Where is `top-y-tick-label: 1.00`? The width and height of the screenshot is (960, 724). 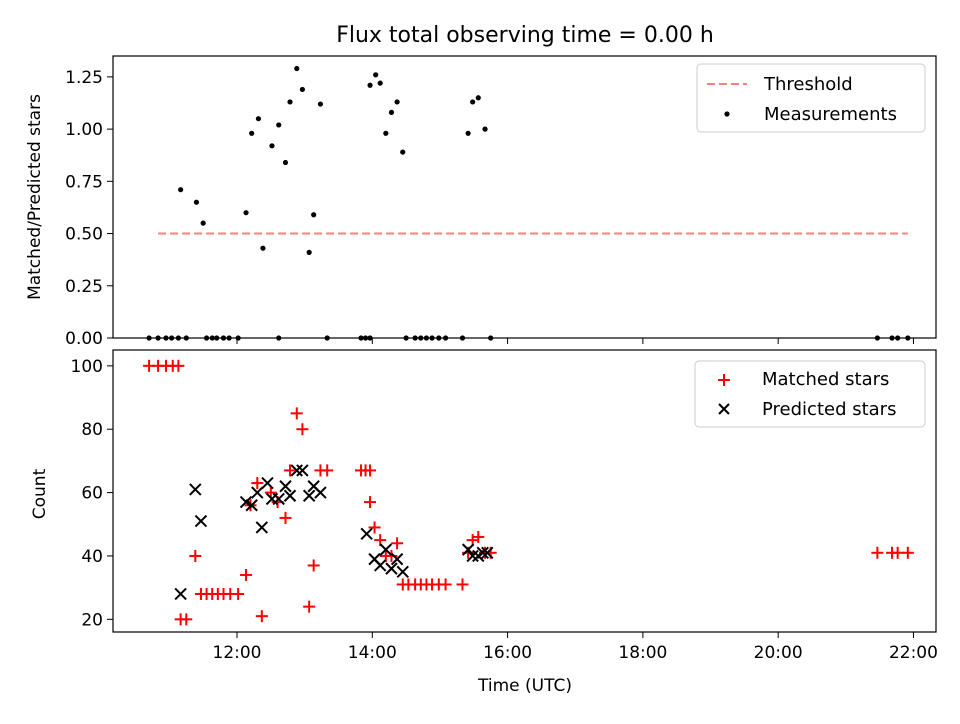 top-y-tick-label: 1.00 is located at coordinates (84, 130).